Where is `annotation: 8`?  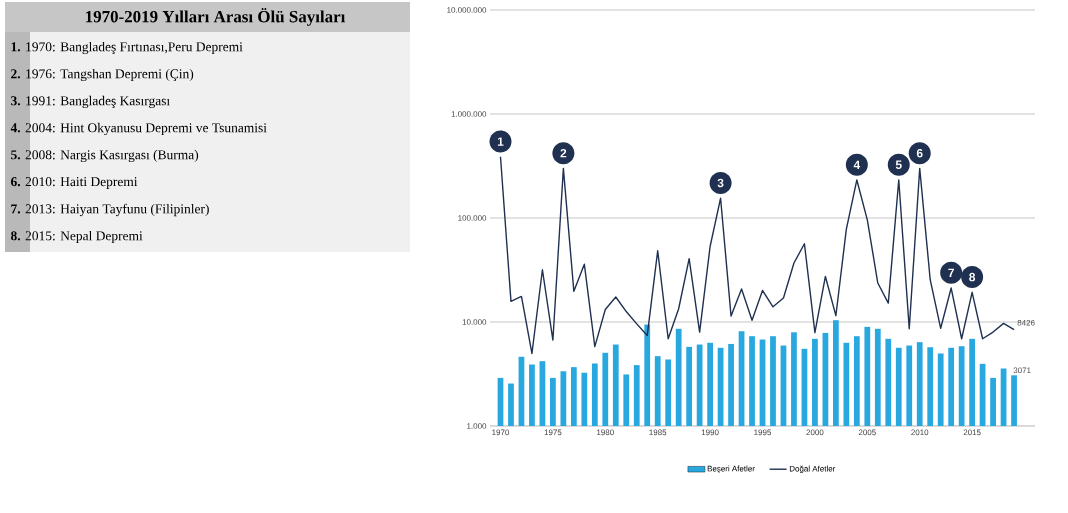
annotation: 8 is located at coordinates (972, 277).